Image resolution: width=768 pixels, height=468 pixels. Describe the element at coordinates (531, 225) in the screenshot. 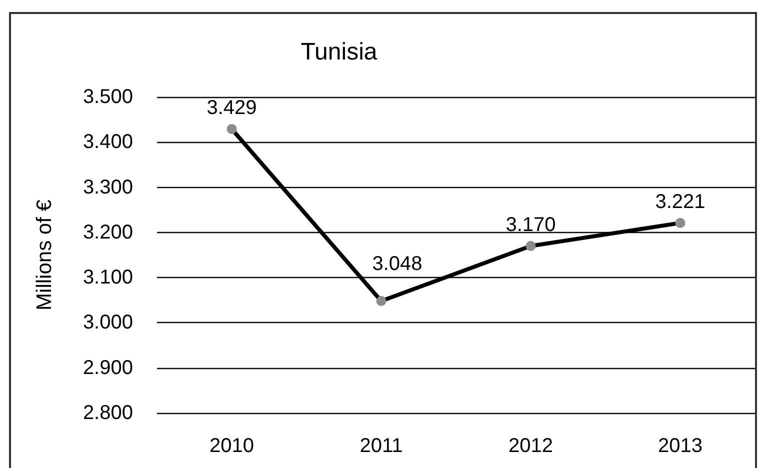

I see `data-label: 3.170` at that location.